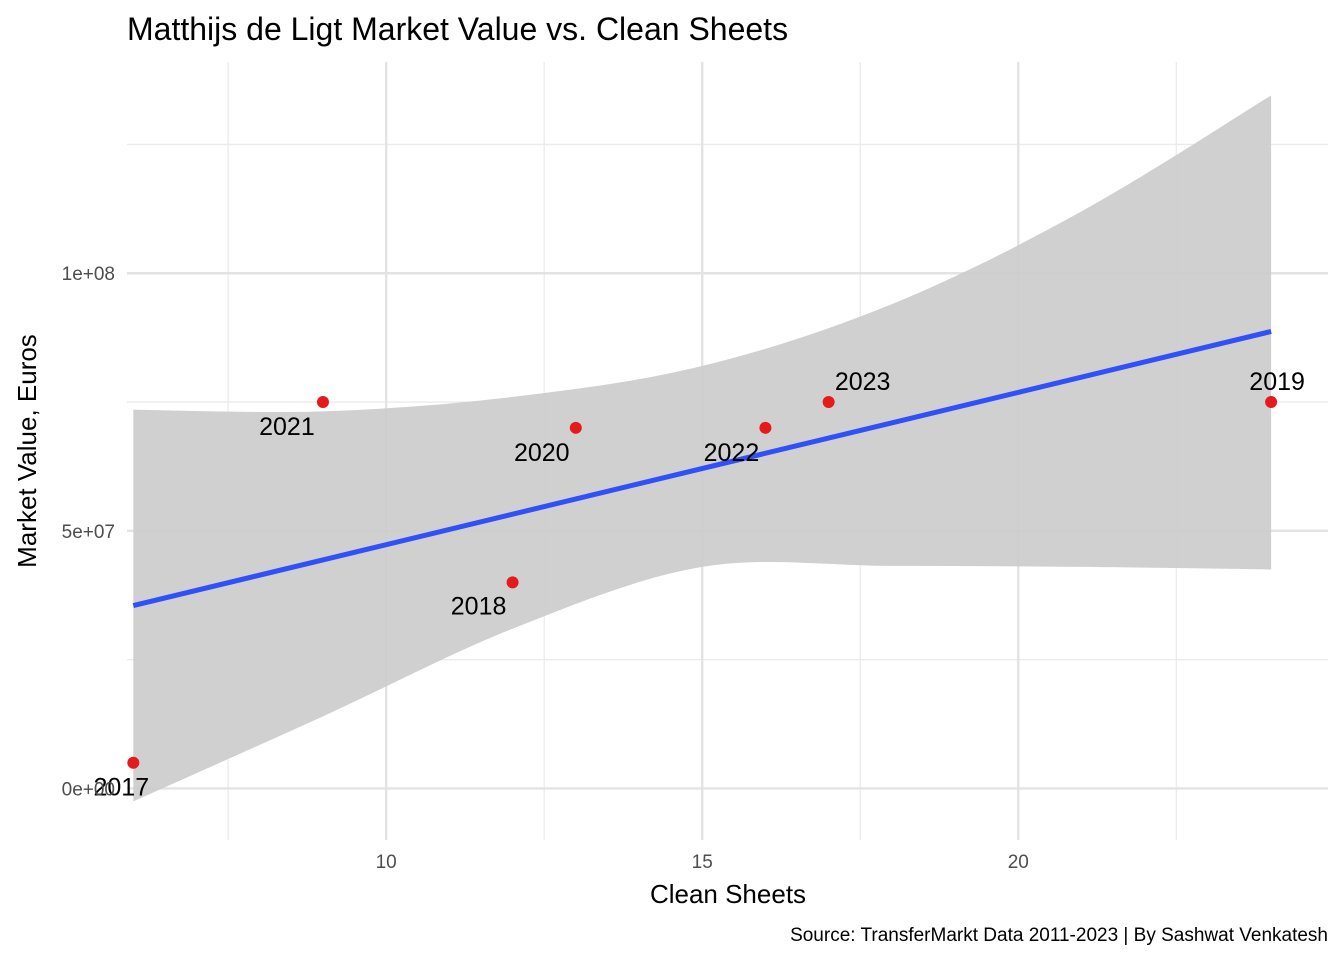 The height and width of the screenshot is (960, 1344). What do you see at coordinates (479, 606) in the screenshot?
I see `point-label-2018: 2018` at bounding box center [479, 606].